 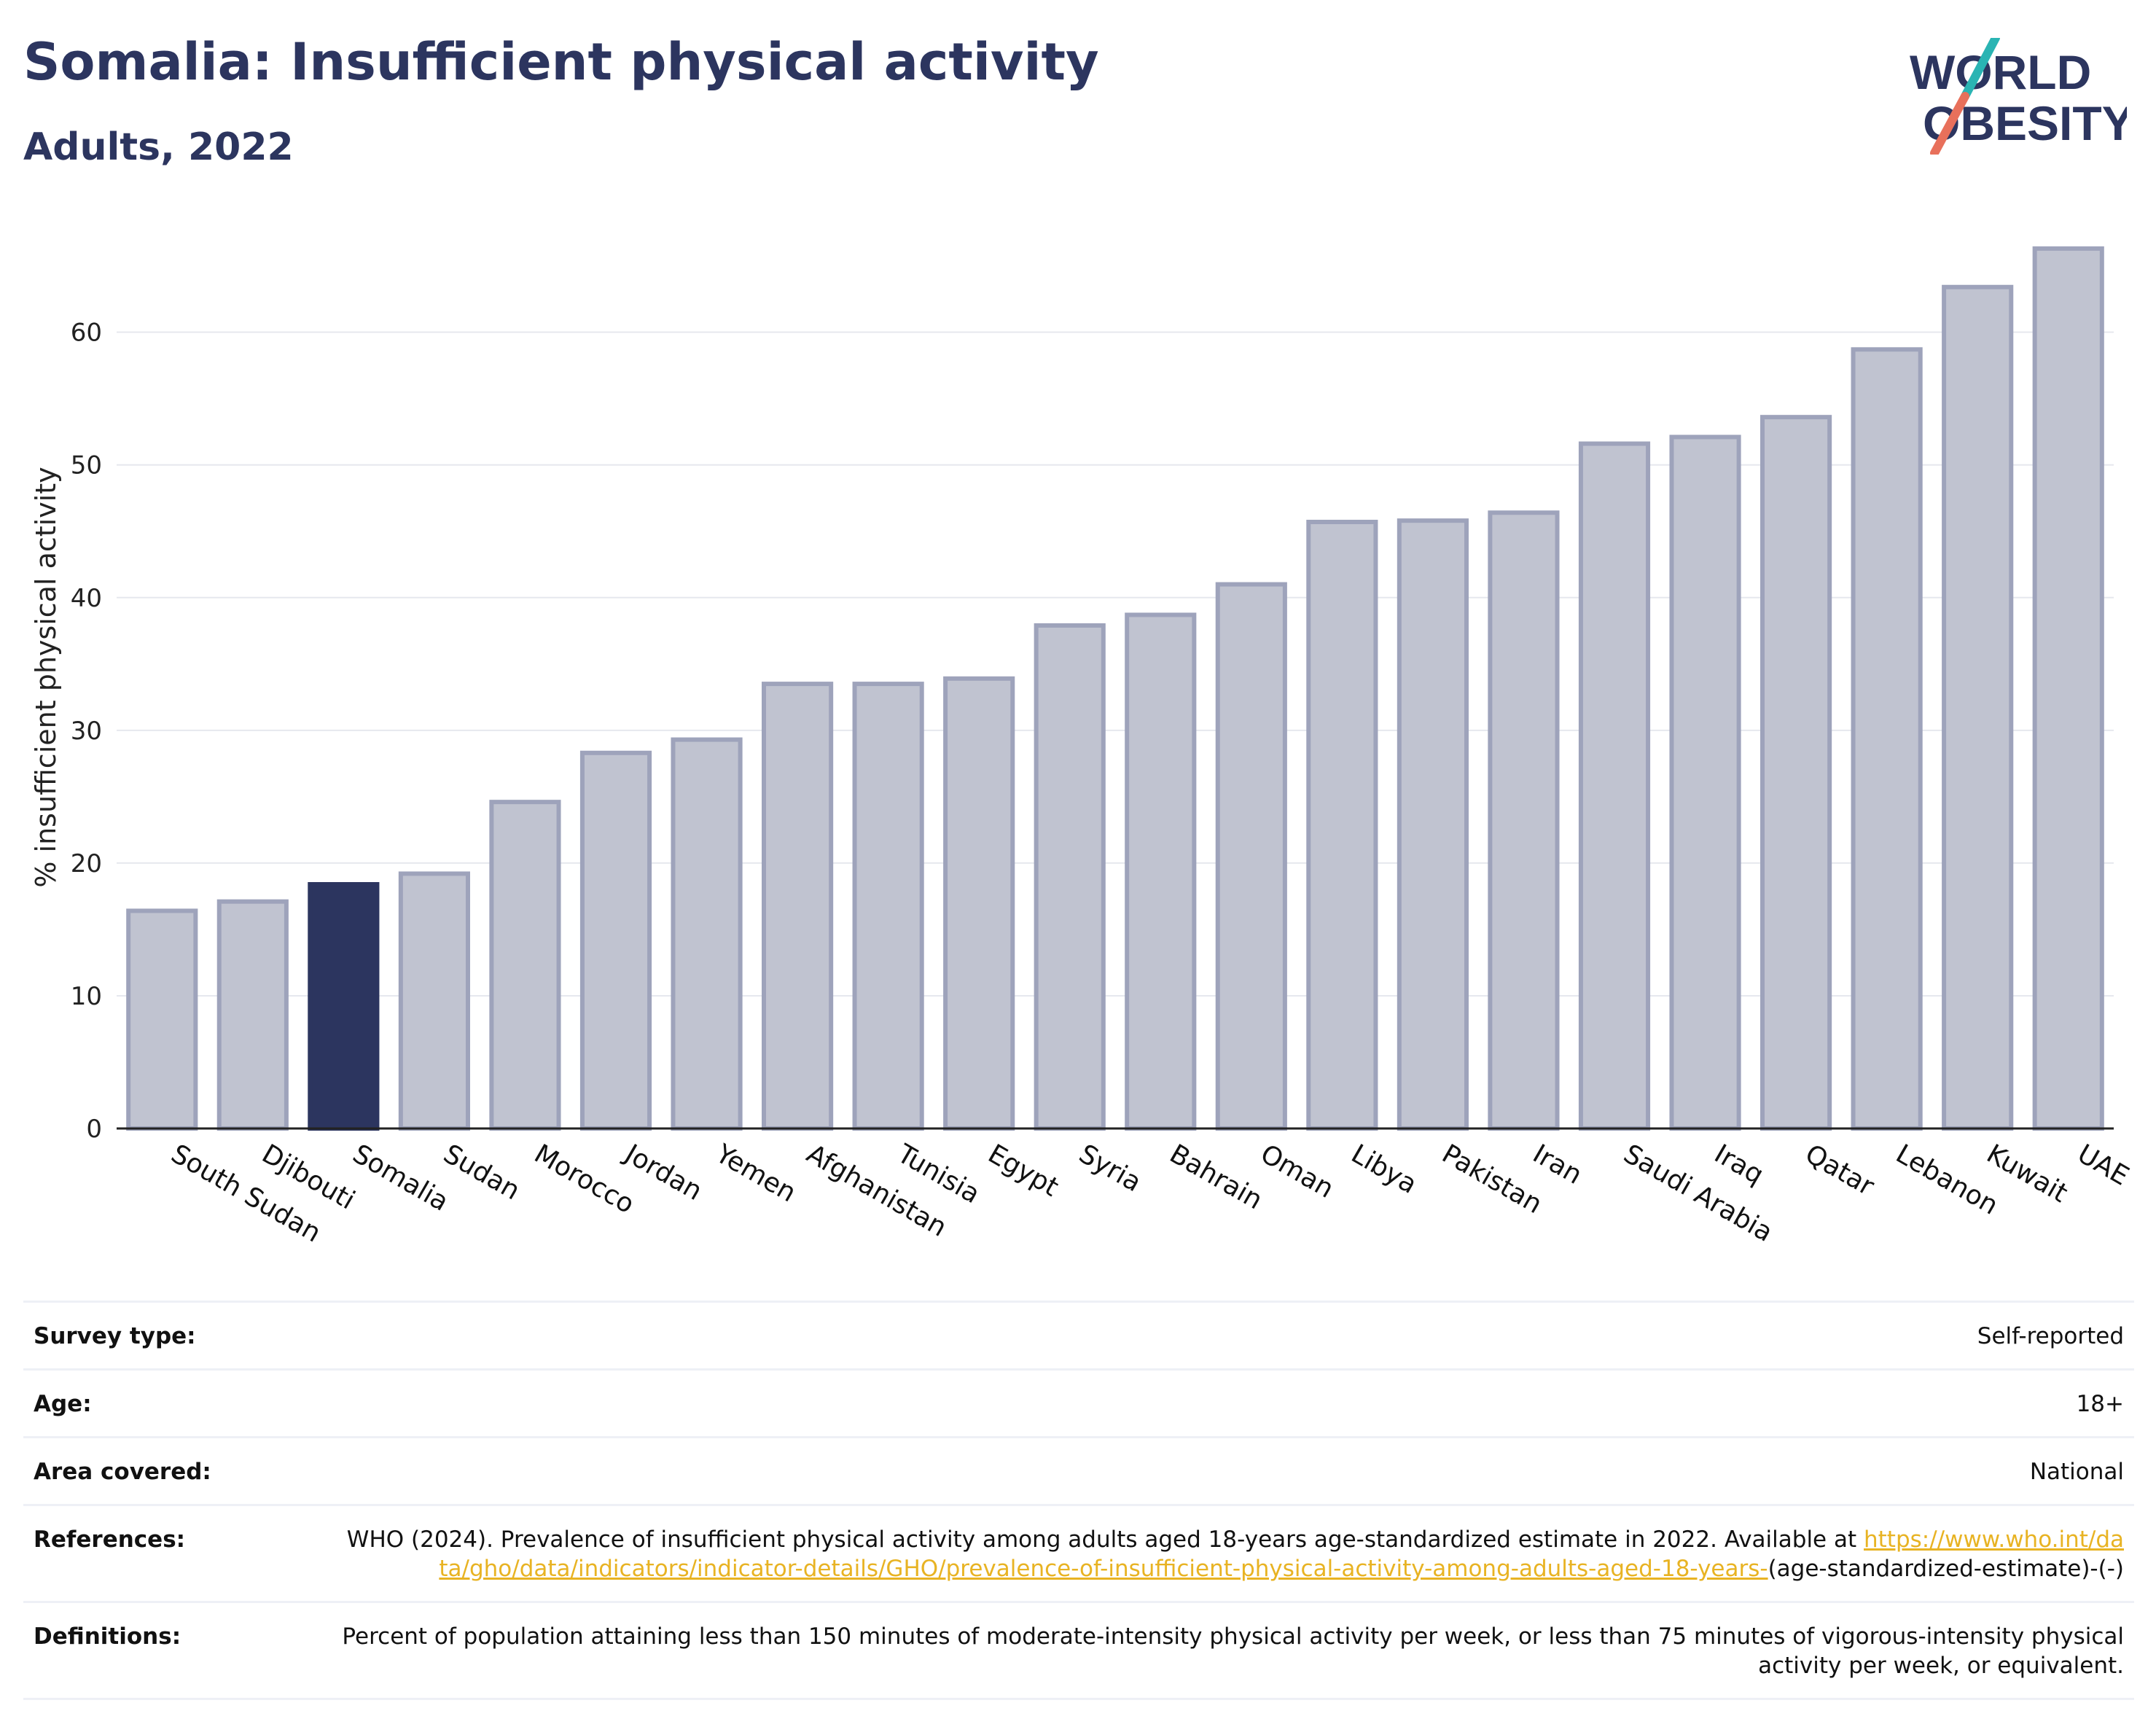 I want to click on x-tick-label: Sudan, so click(x=482, y=1172).